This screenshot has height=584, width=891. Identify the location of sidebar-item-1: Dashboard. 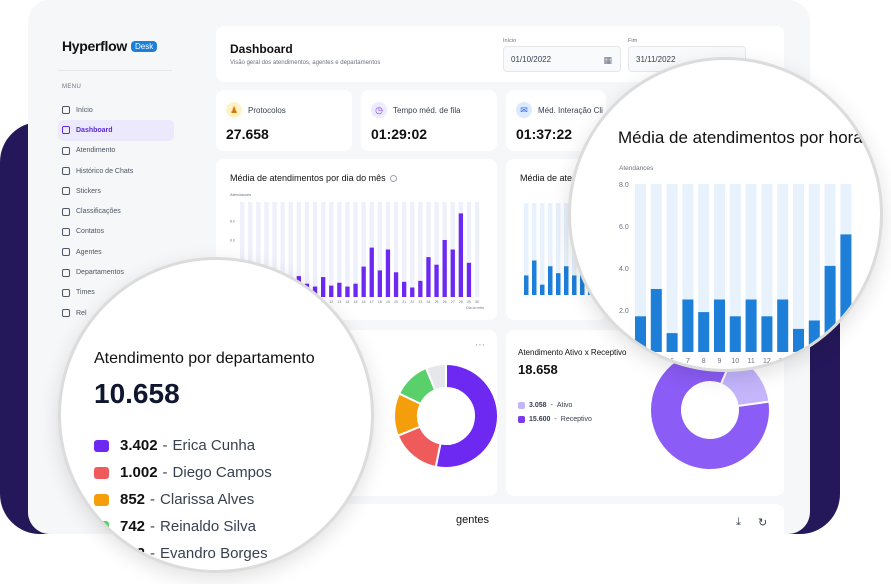
(116, 130).